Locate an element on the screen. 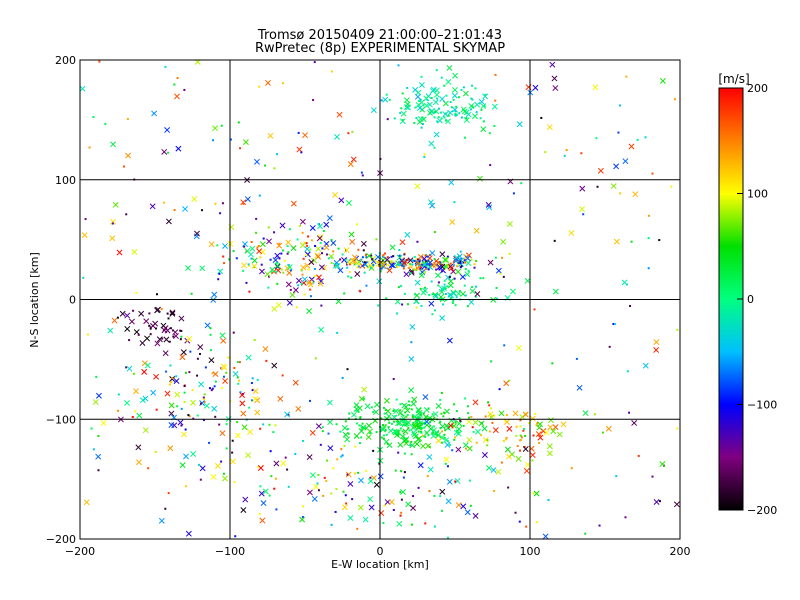  y-tick-label: 100 is located at coordinates (65, 180).